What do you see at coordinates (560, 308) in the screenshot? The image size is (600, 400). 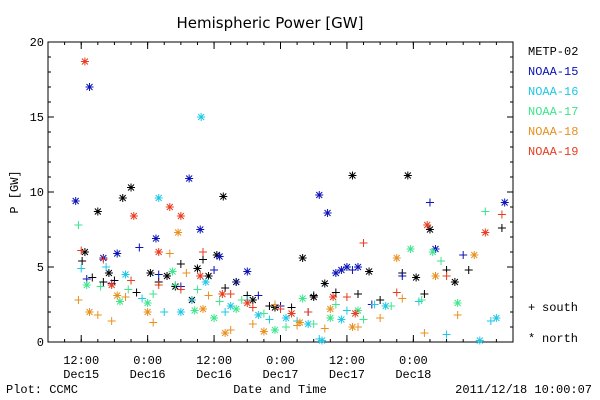 I see `south-legend-label: south` at bounding box center [560, 308].